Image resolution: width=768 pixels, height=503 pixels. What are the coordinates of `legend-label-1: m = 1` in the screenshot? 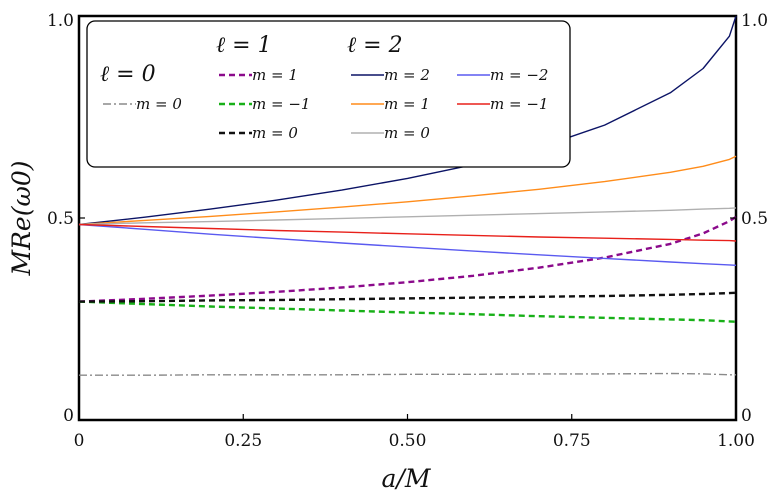 It's located at (275, 75).